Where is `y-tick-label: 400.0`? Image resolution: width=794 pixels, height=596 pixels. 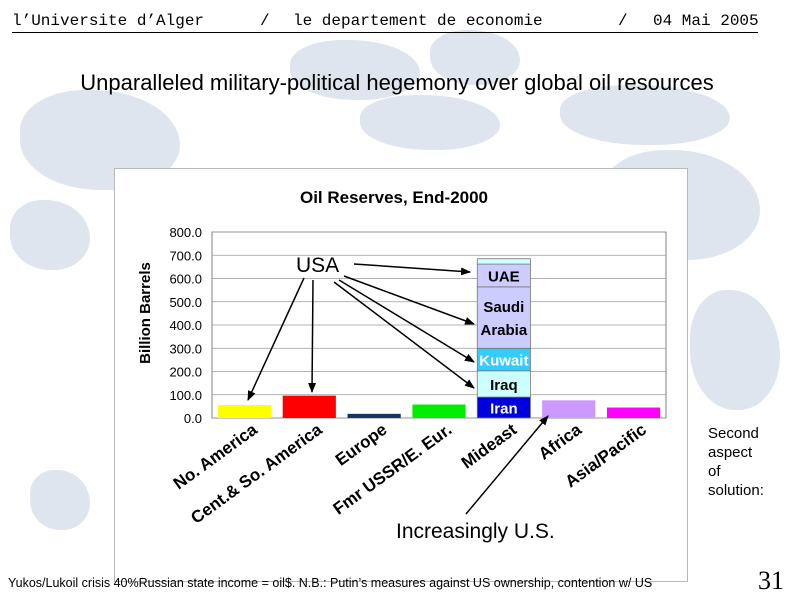 y-tick-label: 400.0 is located at coordinates (185, 325).